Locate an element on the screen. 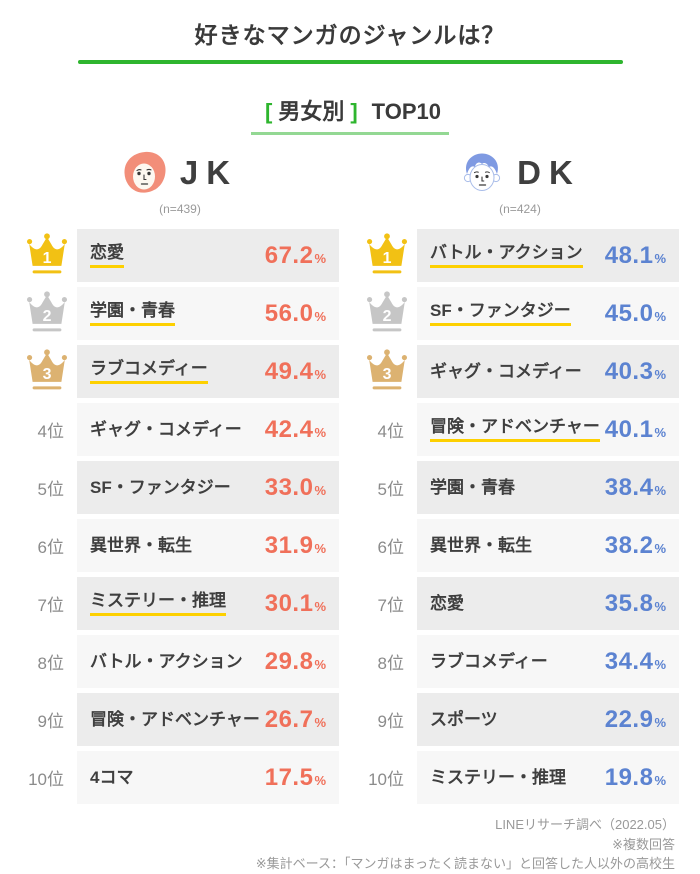  column-label-jk: JK is located at coordinates (209, 172).